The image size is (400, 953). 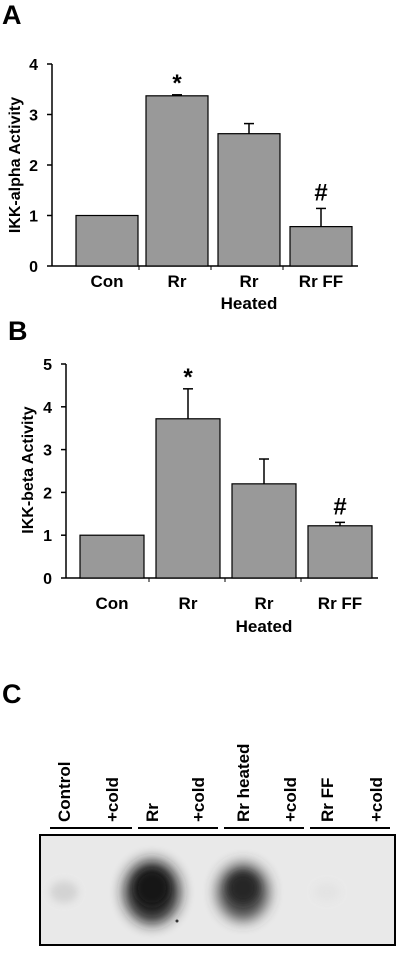 I want to click on lane-label: Rr heated, so click(x=243, y=783).